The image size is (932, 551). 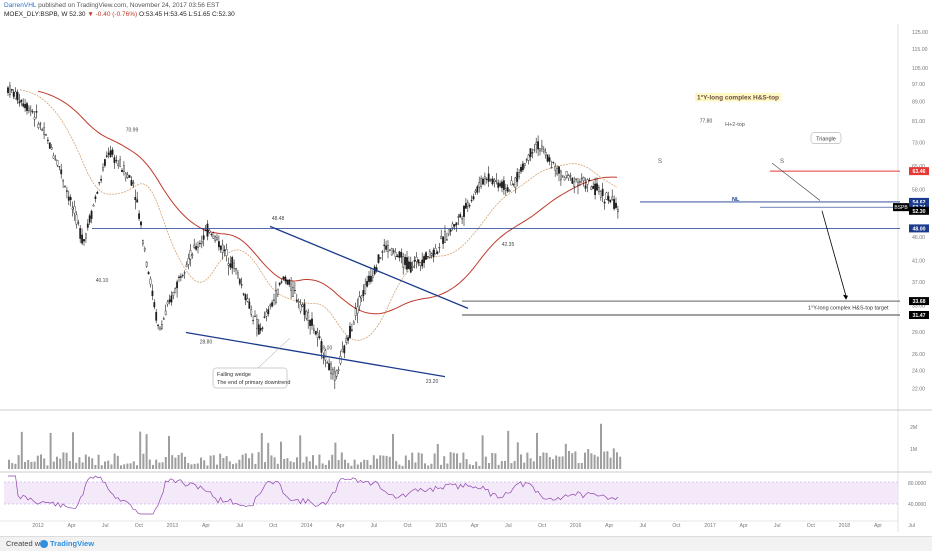 I want to click on price-tick-label: 58.00, so click(x=918, y=191).